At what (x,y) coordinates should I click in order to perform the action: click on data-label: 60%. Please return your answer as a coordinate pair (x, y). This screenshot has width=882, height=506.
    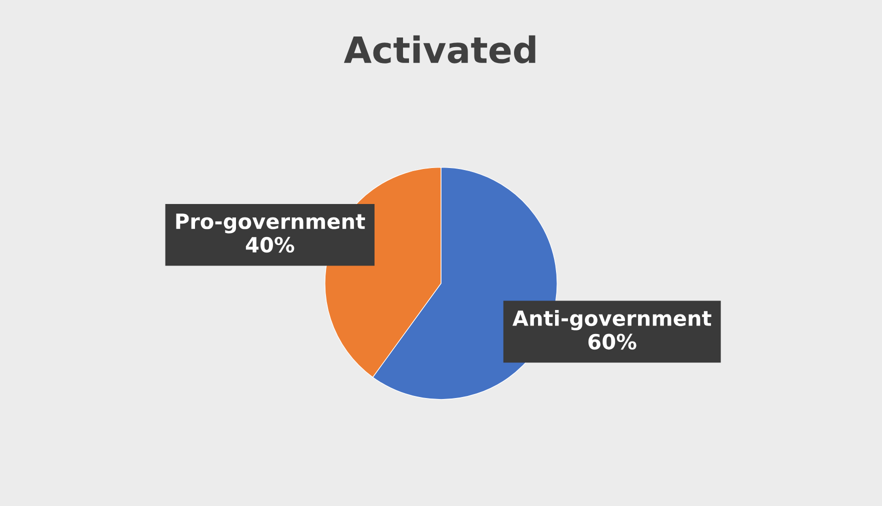
    Looking at the image, I should click on (612, 342).